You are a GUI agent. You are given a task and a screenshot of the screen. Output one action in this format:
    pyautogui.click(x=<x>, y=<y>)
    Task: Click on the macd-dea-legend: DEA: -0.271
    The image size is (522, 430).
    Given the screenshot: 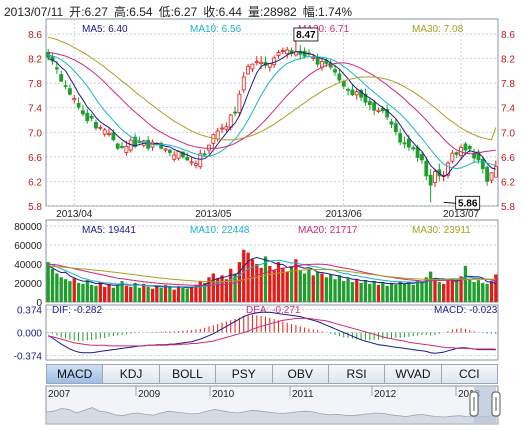 What is the action you would take?
    pyautogui.click(x=273, y=310)
    